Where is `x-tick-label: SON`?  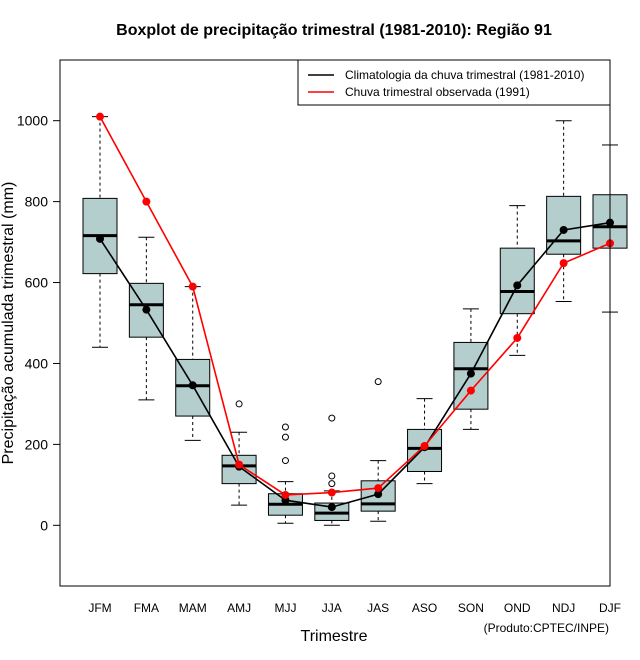 x-tick-label: SON is located at coordinates (471, 608).